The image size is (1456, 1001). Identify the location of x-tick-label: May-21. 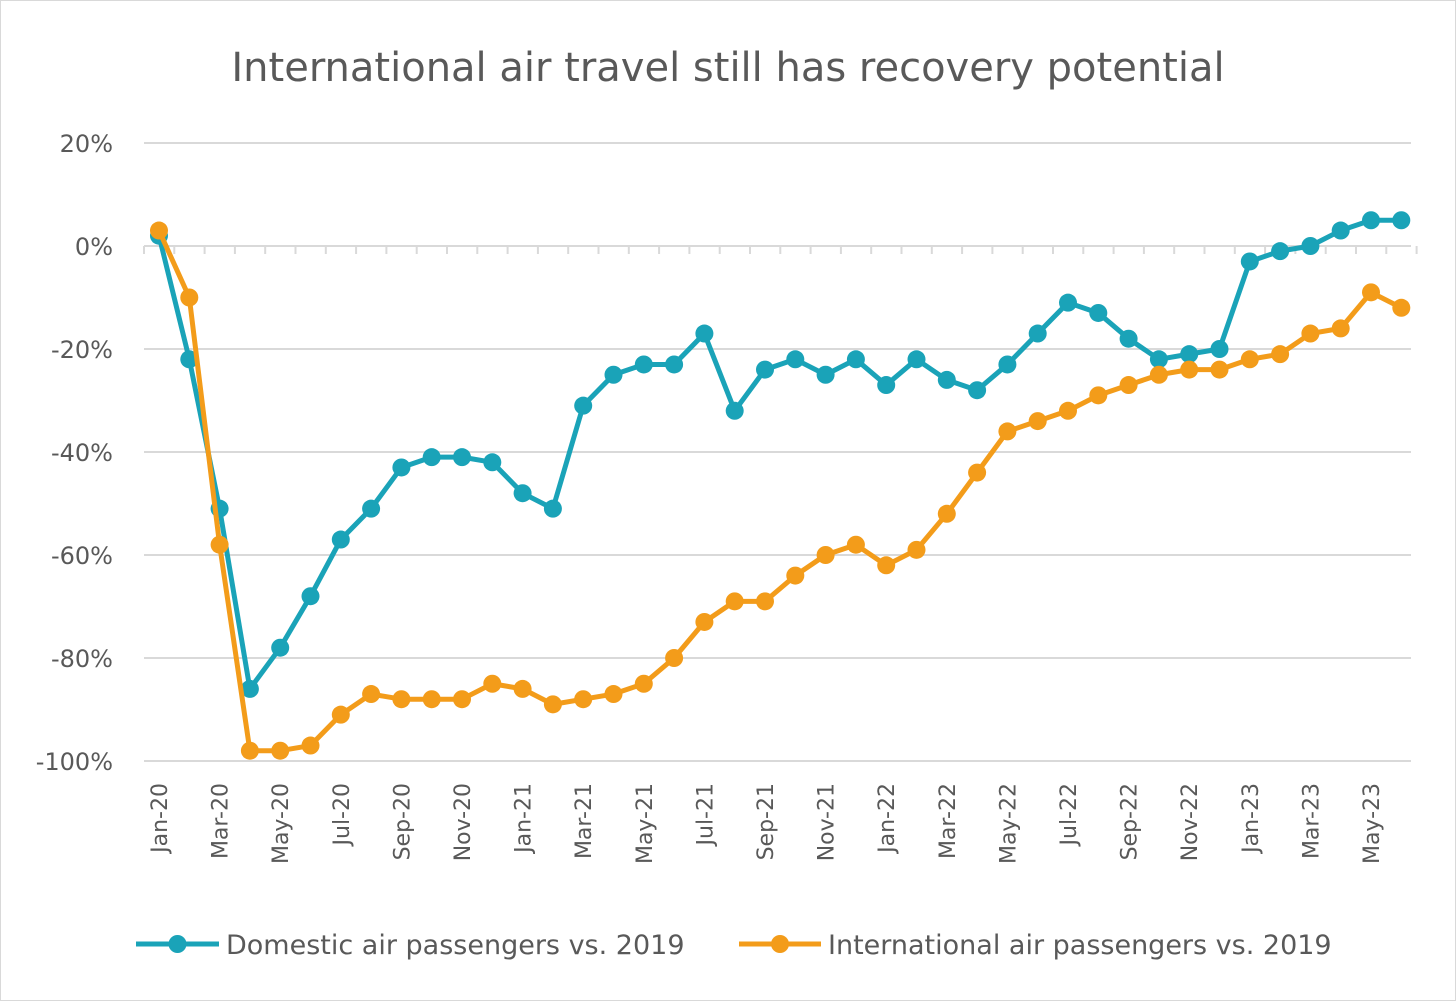
(645, 823).